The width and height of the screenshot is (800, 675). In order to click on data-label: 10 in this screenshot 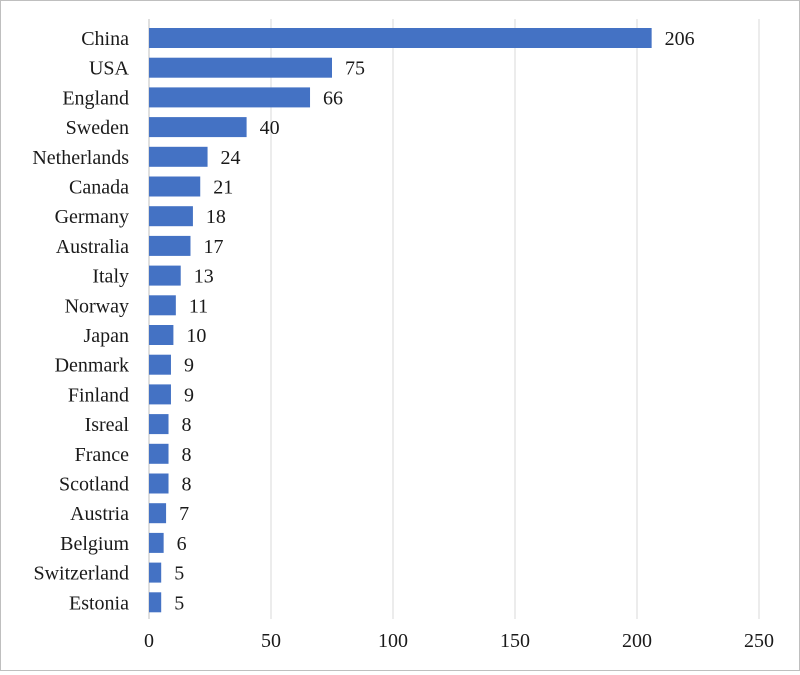, I will do `click(196, 336)`.